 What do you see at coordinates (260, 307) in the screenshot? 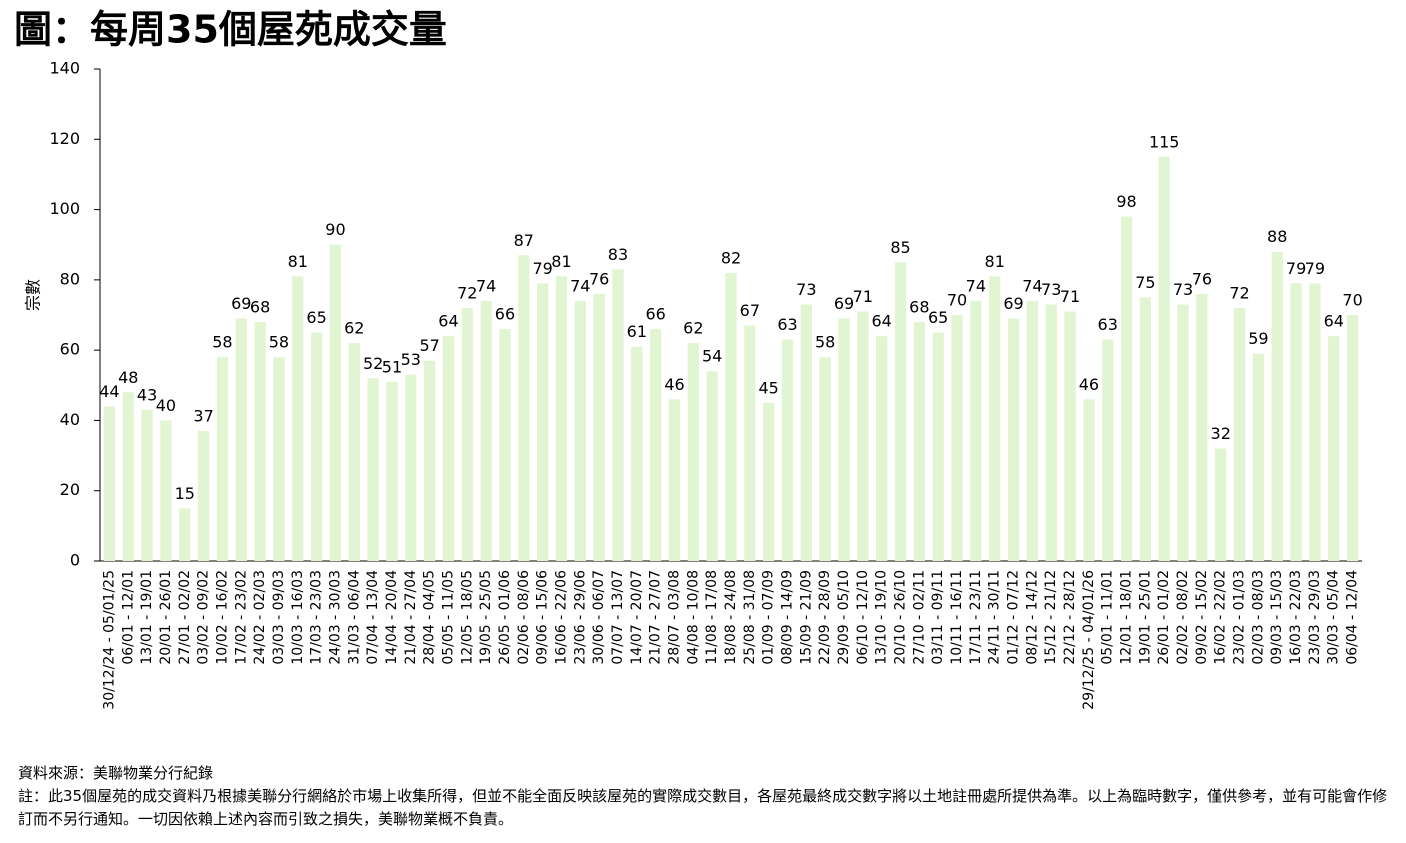
I see `data-label: 68` at bounding box center [260, 307].